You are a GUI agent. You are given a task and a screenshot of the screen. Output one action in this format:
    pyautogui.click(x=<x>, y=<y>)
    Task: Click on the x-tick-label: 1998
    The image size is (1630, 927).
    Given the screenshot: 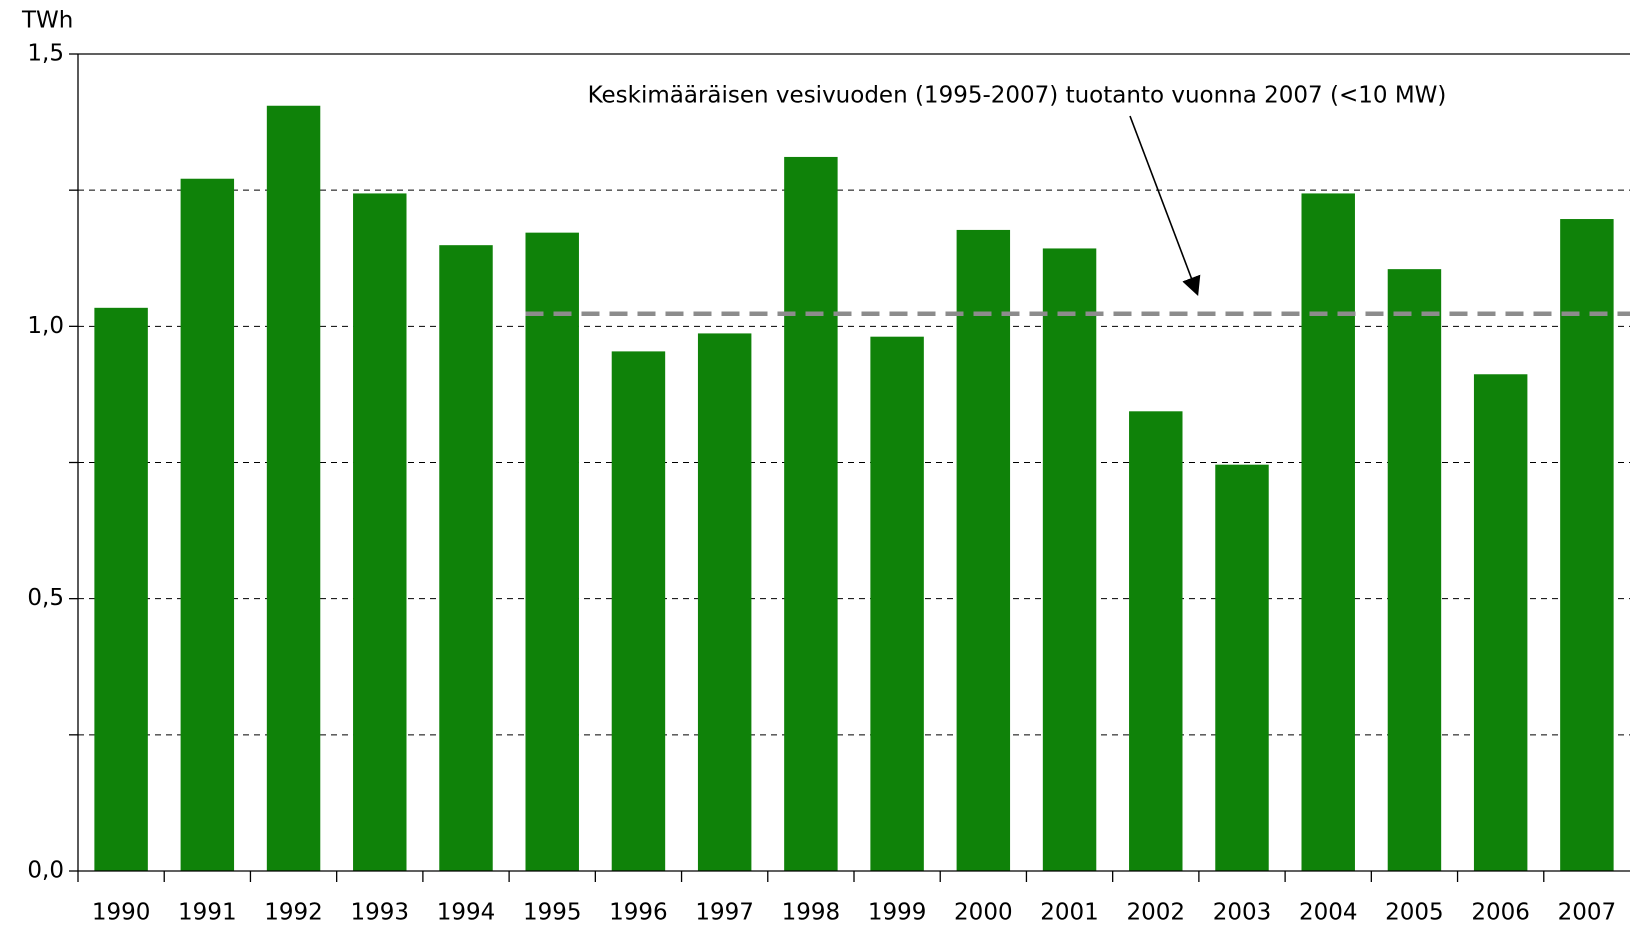 What is the action you would take?
    pyautogui.click(x=811, y=913)
    